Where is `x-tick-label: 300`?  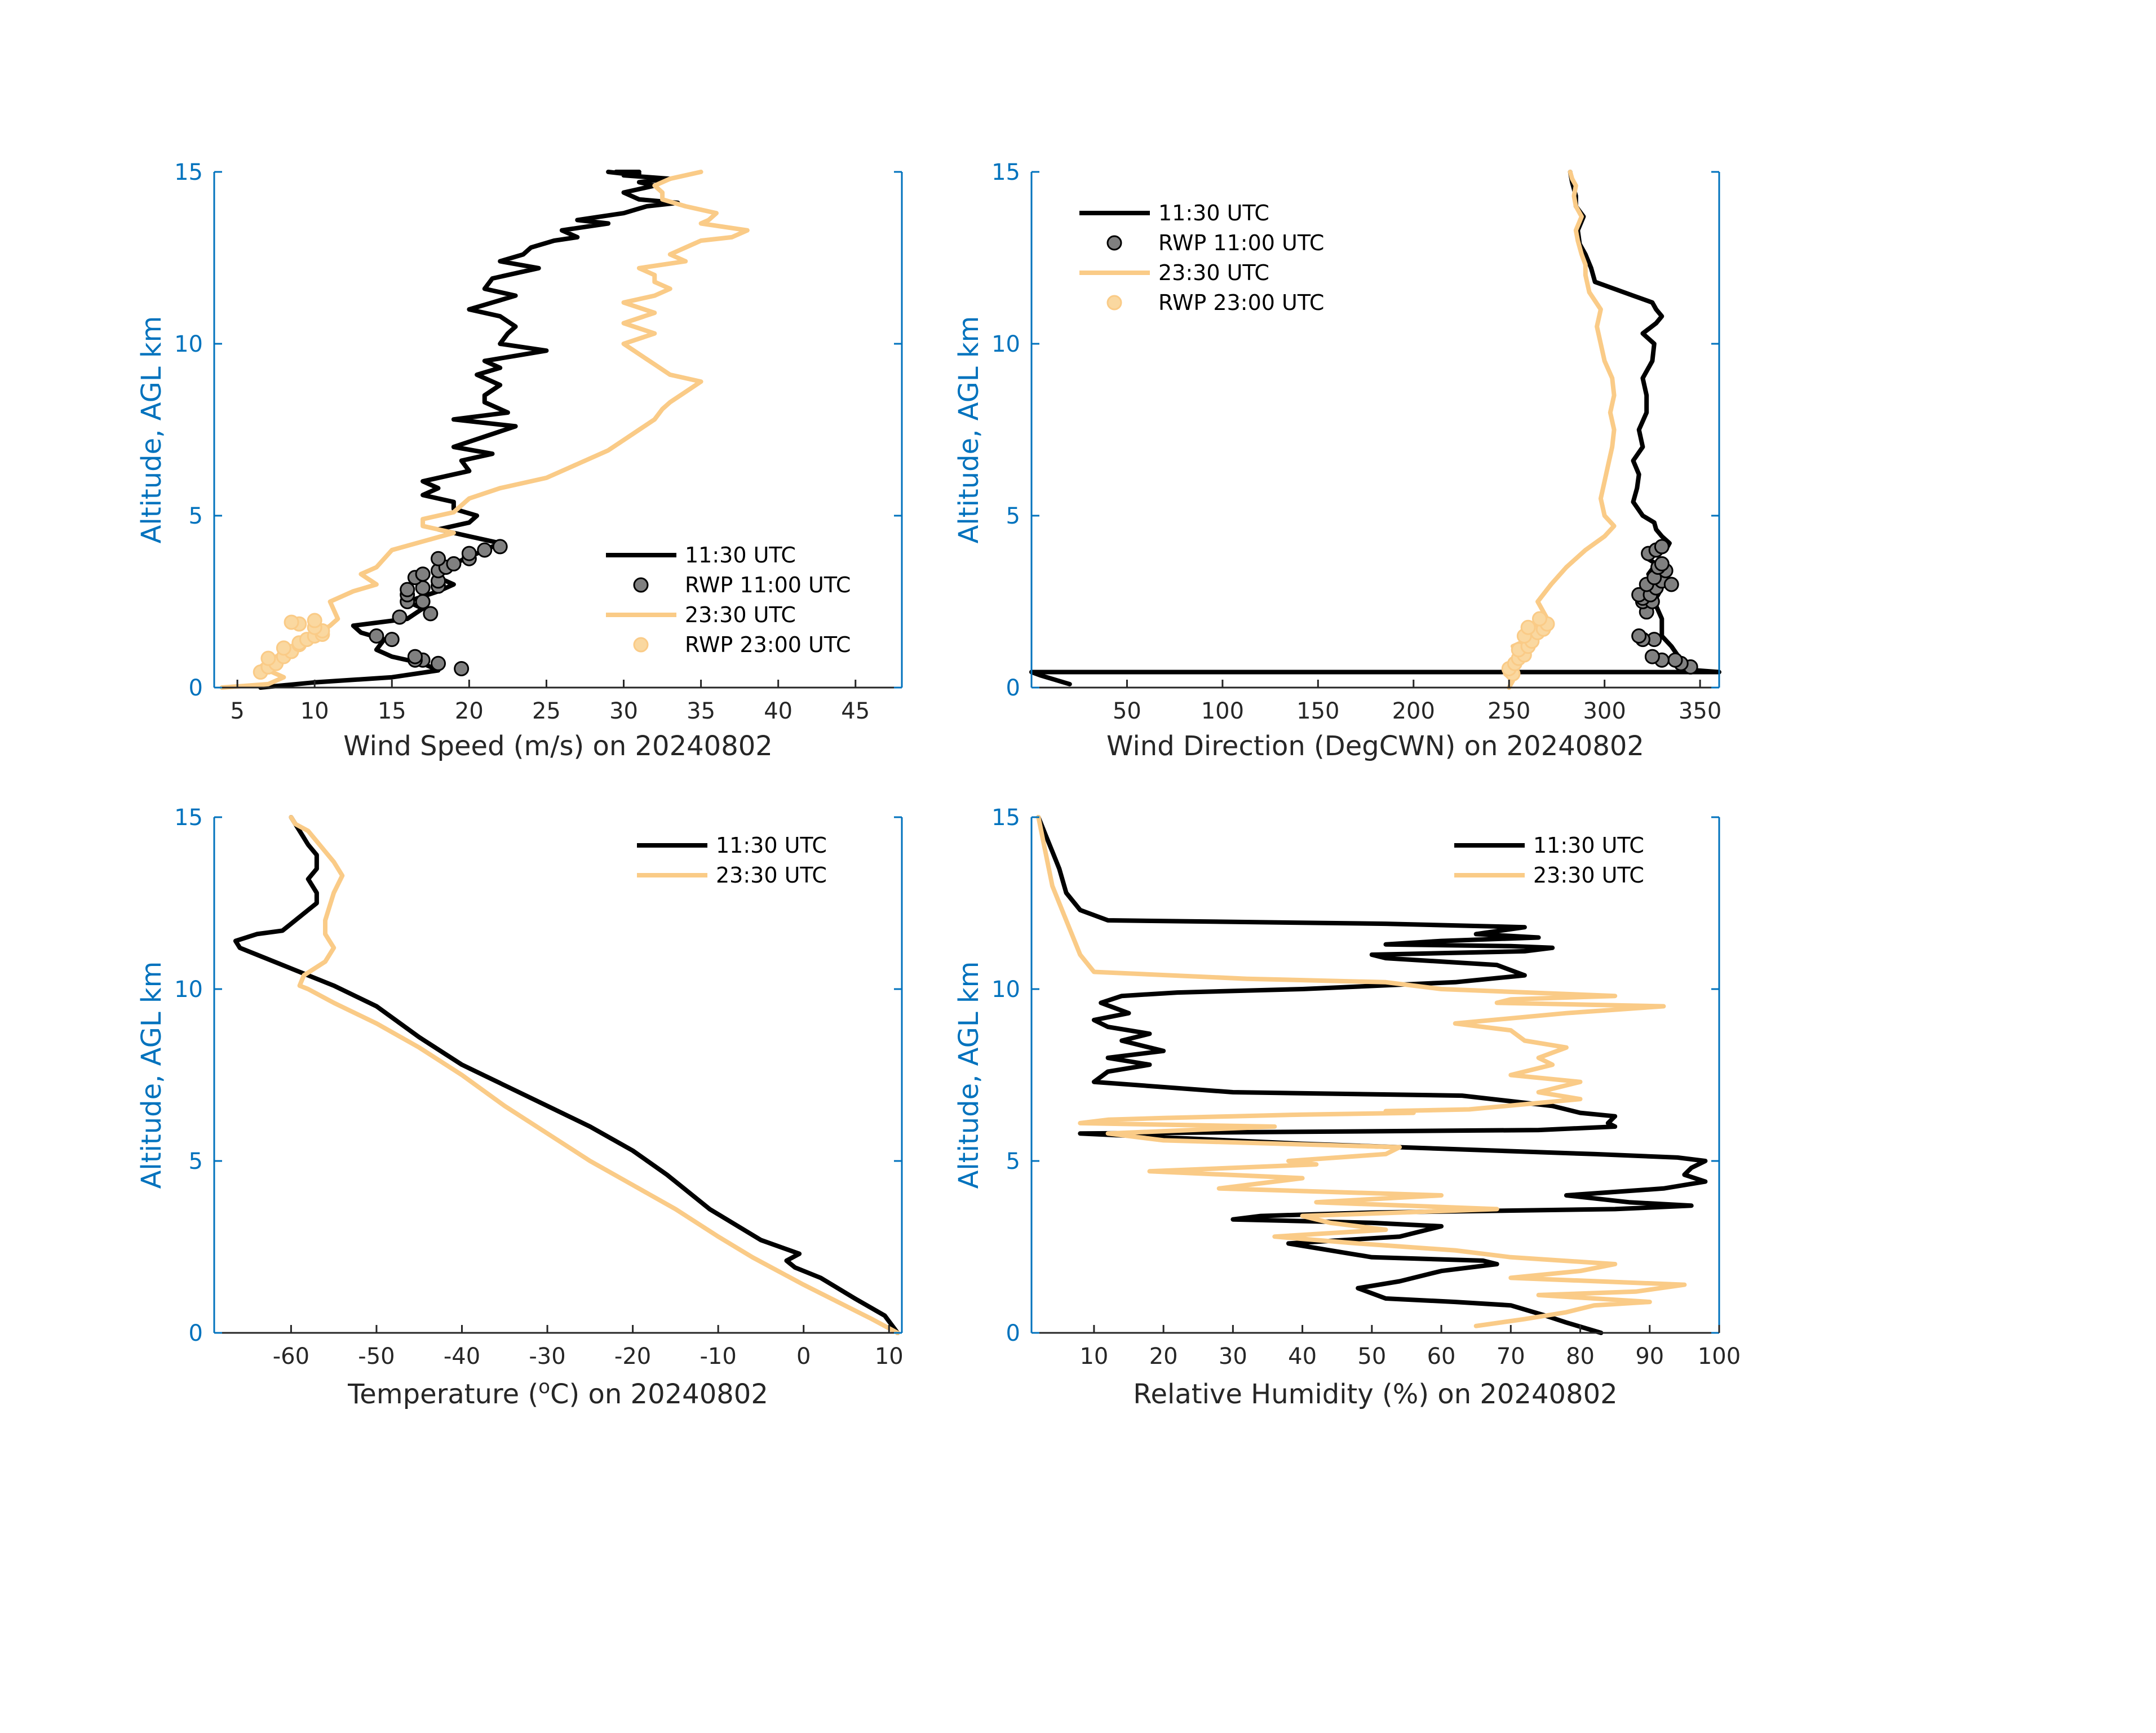 x-tick-label: 300 is located at coordinates (1605, 711).